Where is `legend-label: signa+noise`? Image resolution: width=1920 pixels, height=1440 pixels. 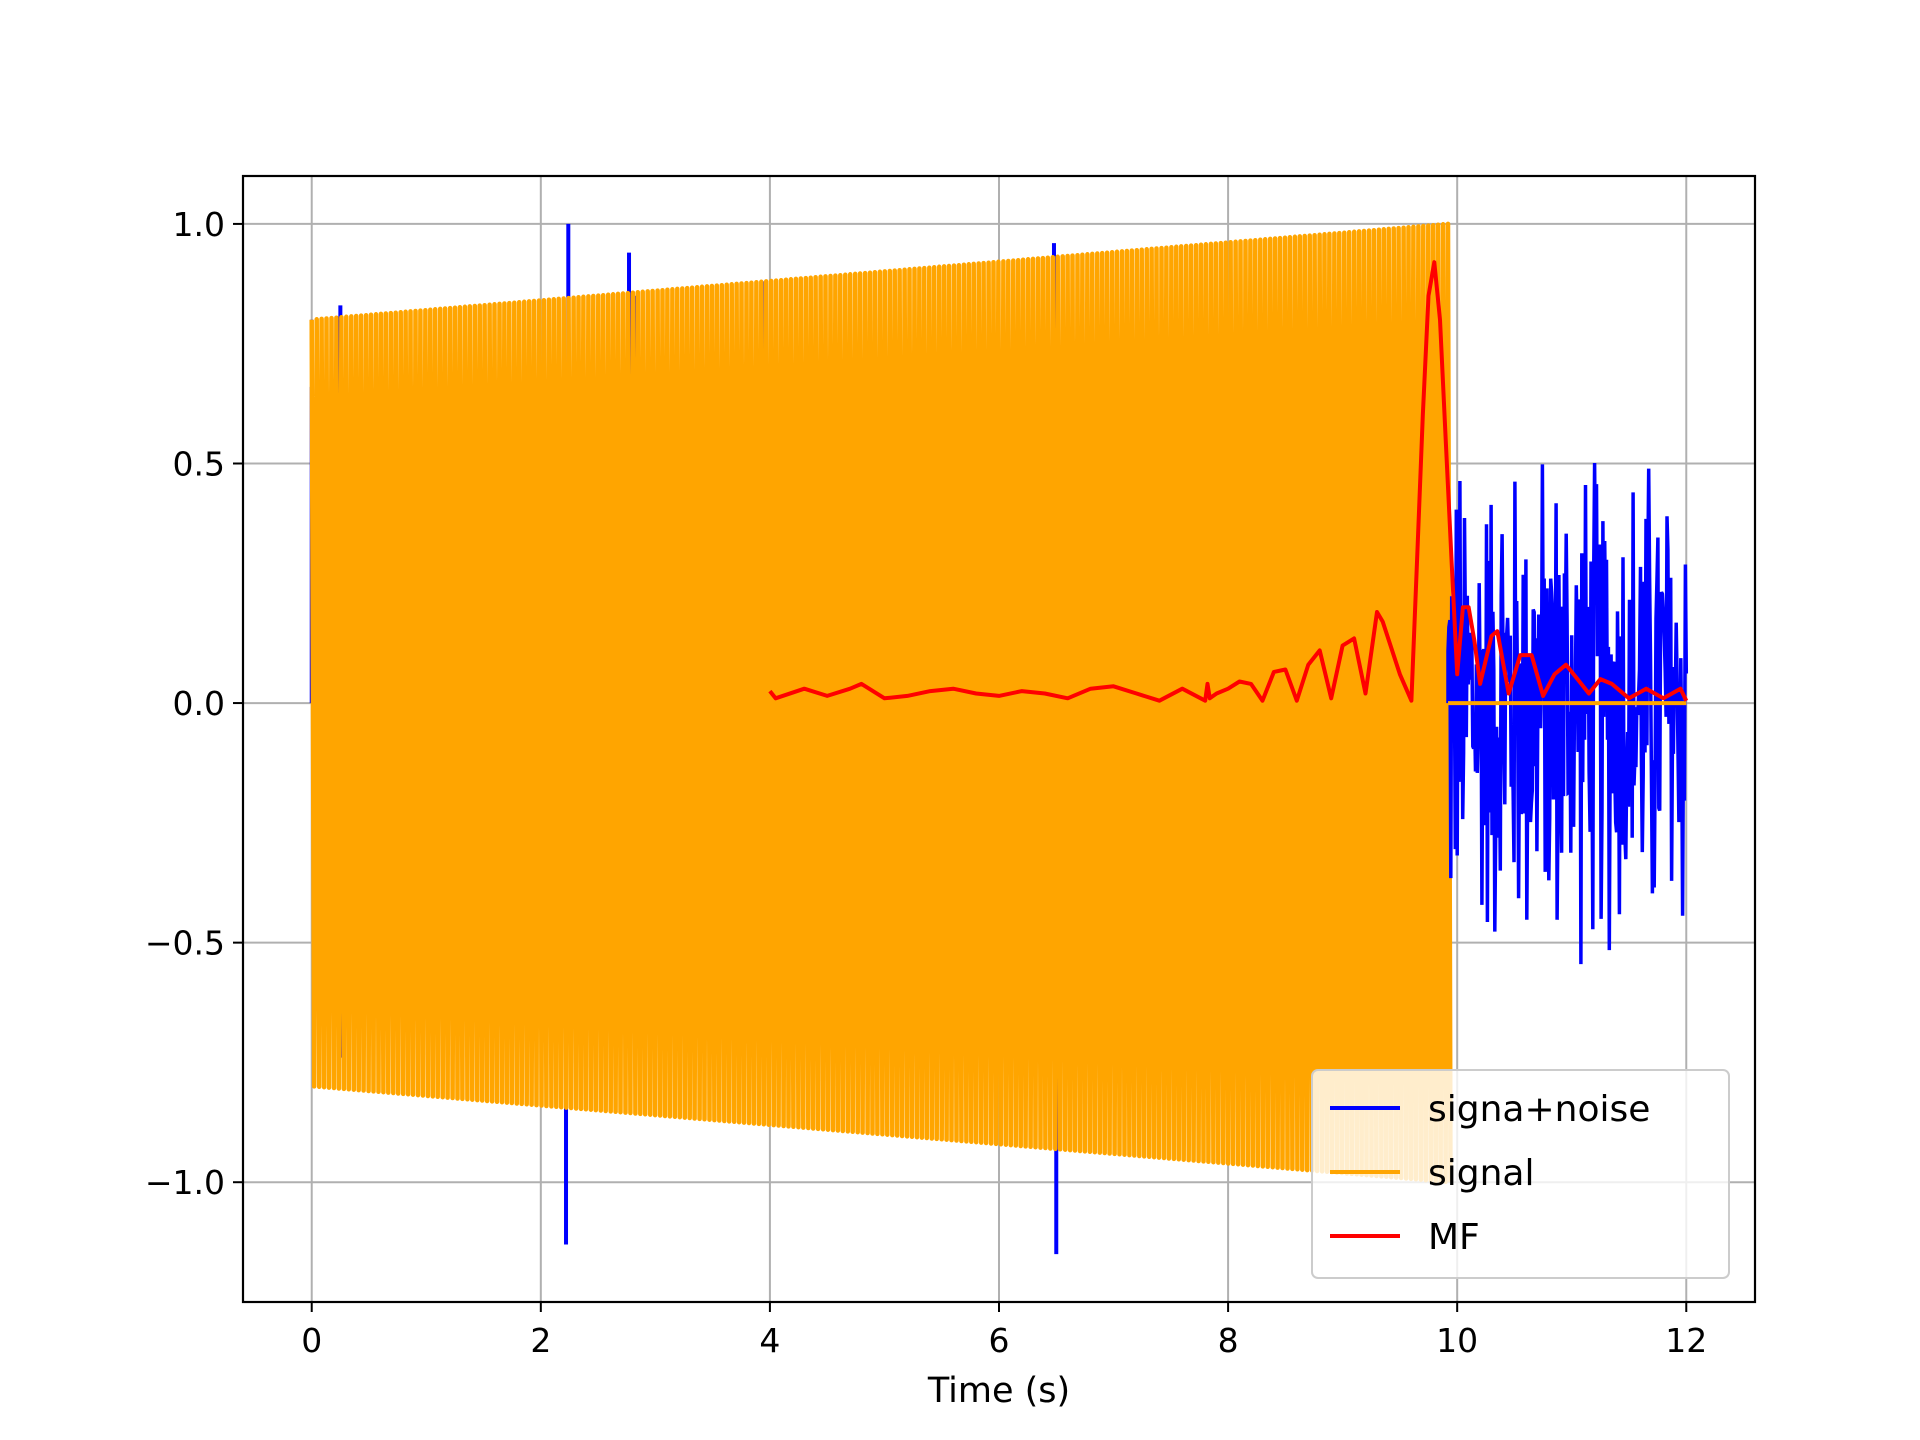 legend-label: signa+noise is located at coordinates (1539, 1109).